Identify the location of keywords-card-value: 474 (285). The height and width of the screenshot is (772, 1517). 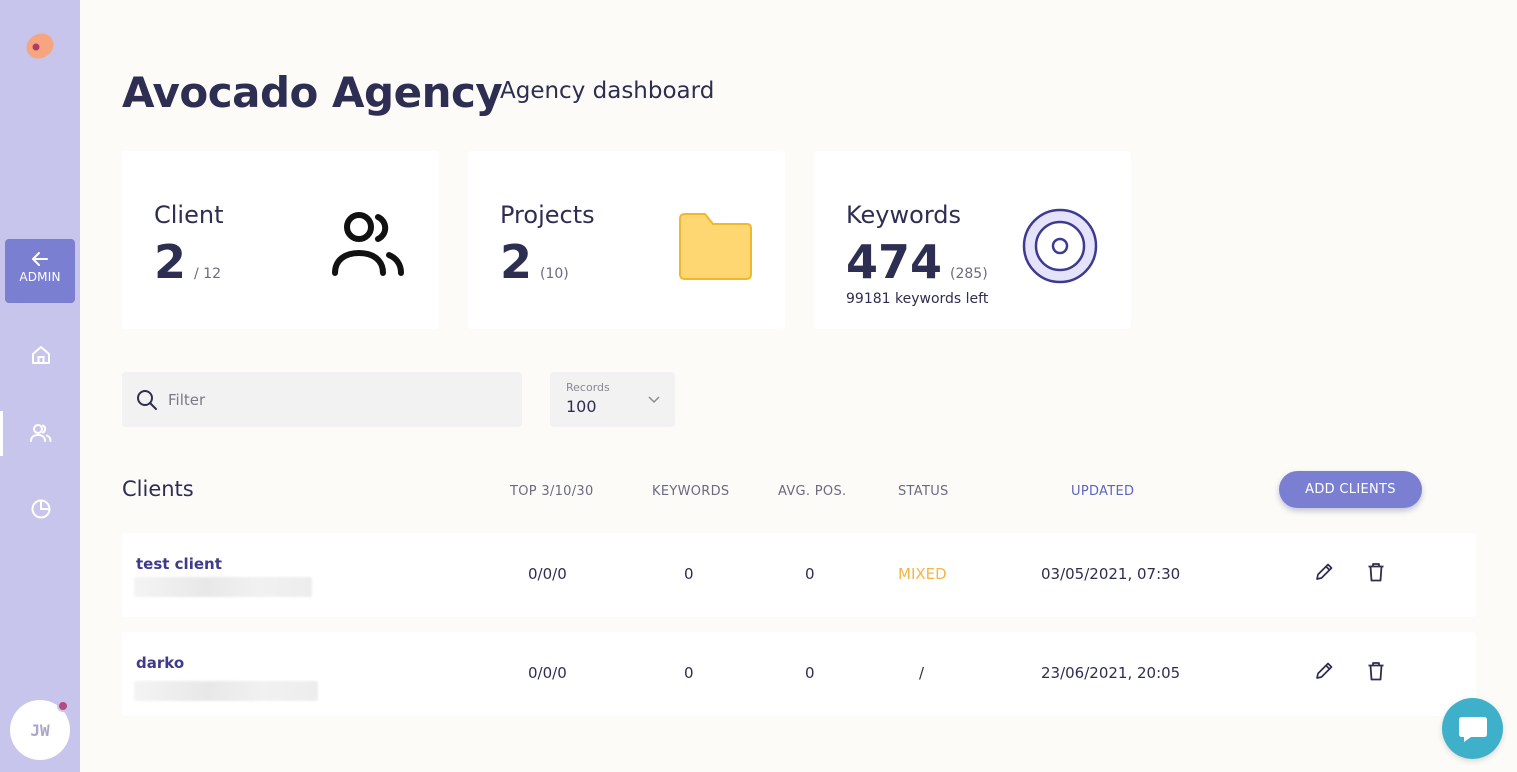
(917, 262).